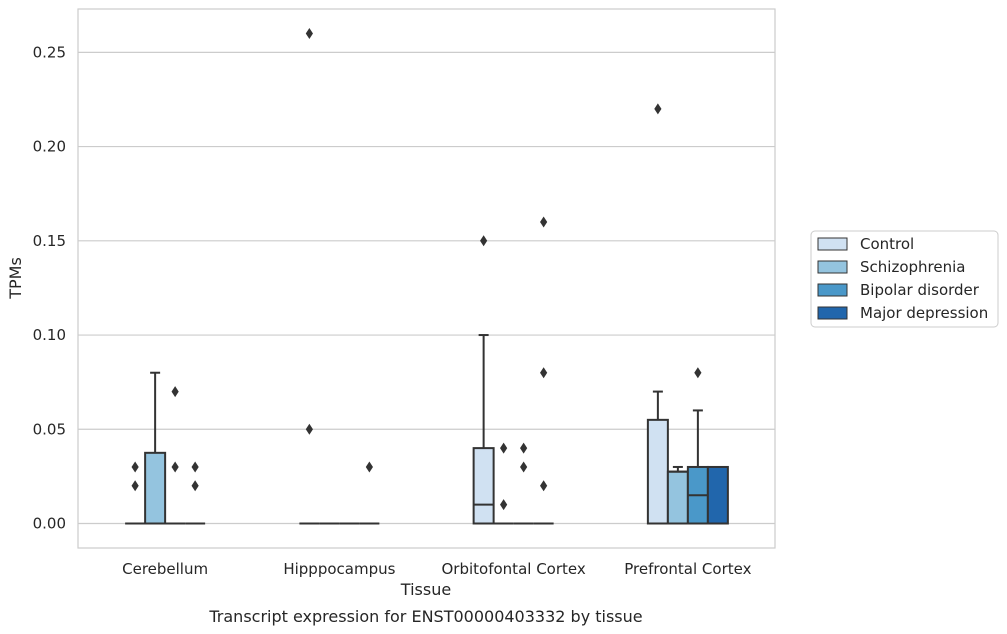 The height and width of the screenshot is (634, 1007). Describe the element at coordinates (920, 290) in the screenshot. I see `legend-label: Bipolar disorder` at that location.